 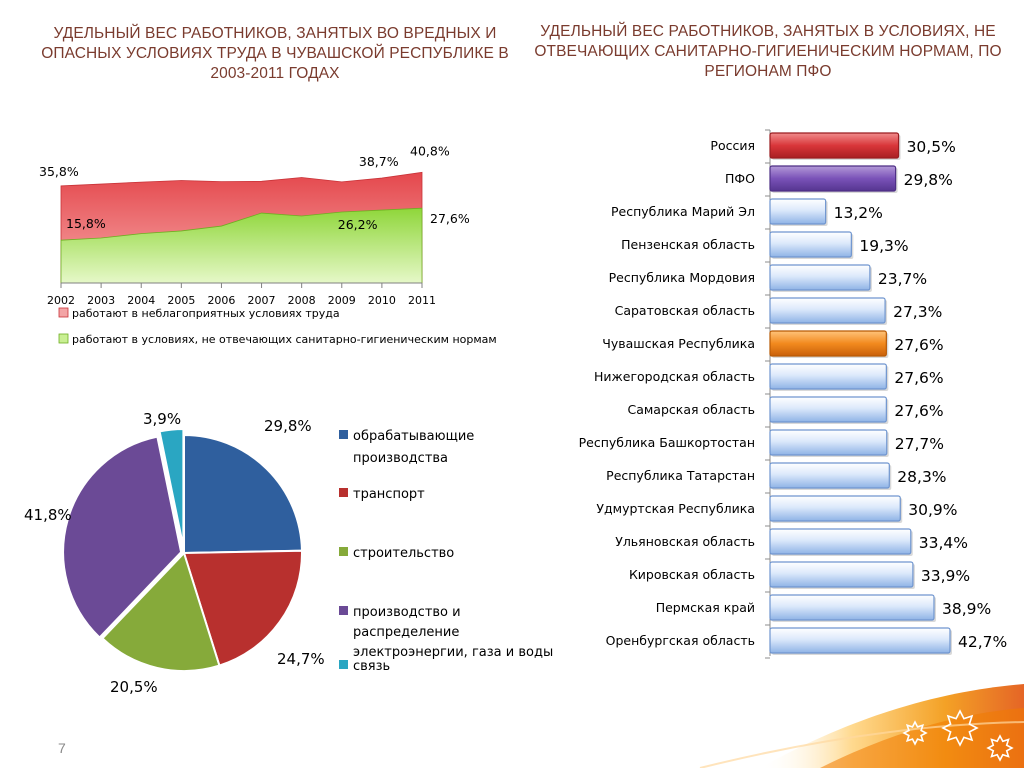 What do you see at coordinates (917, 312) in the screenshot?
I see `value-label: 27,3%` at bounding box center [917, 312].